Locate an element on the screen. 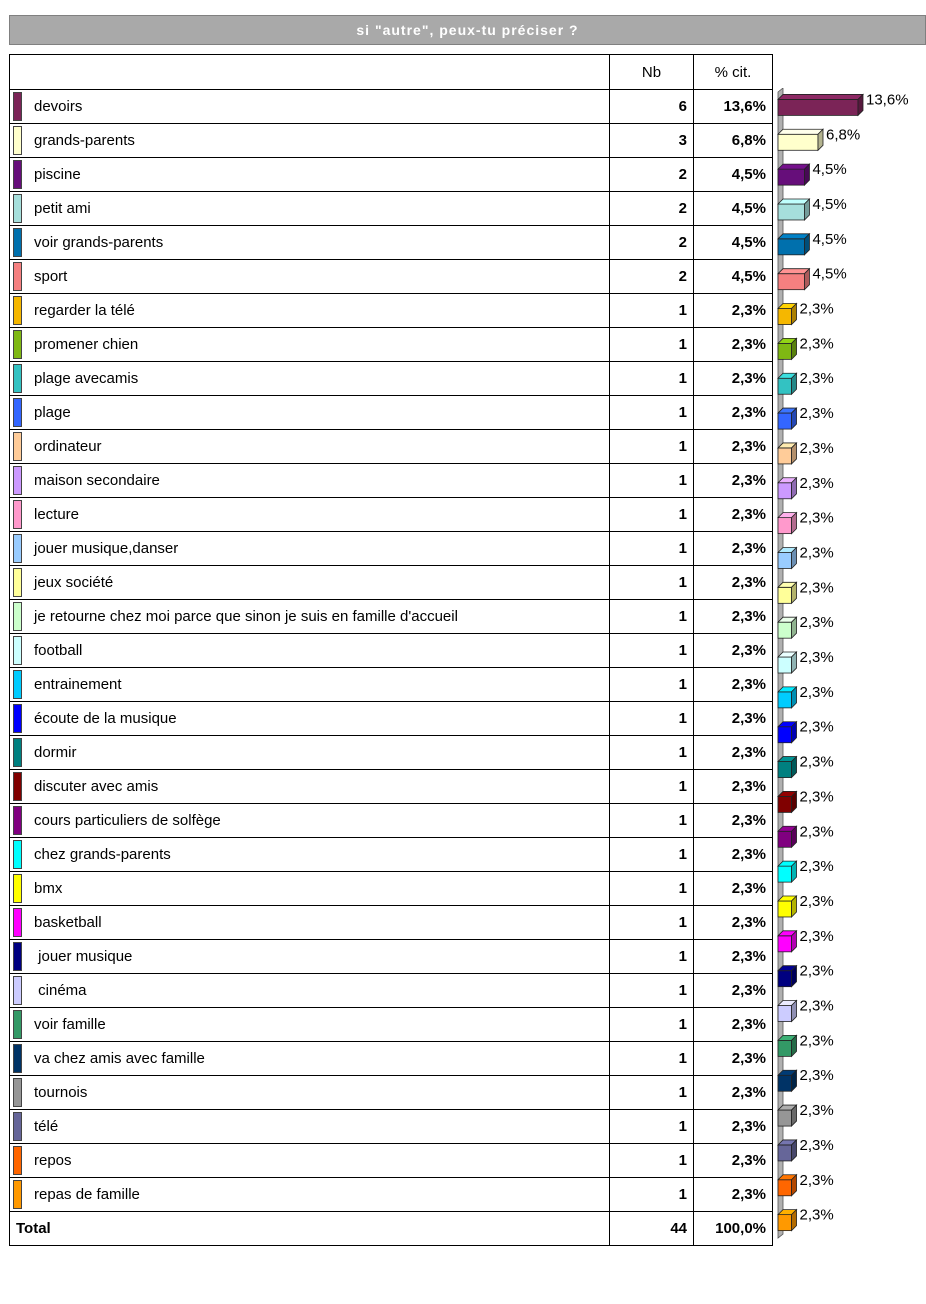 Image resolution: width=926 pixels, height=1304 pixels. row-label: dormir is located at coordinates (309, 752).